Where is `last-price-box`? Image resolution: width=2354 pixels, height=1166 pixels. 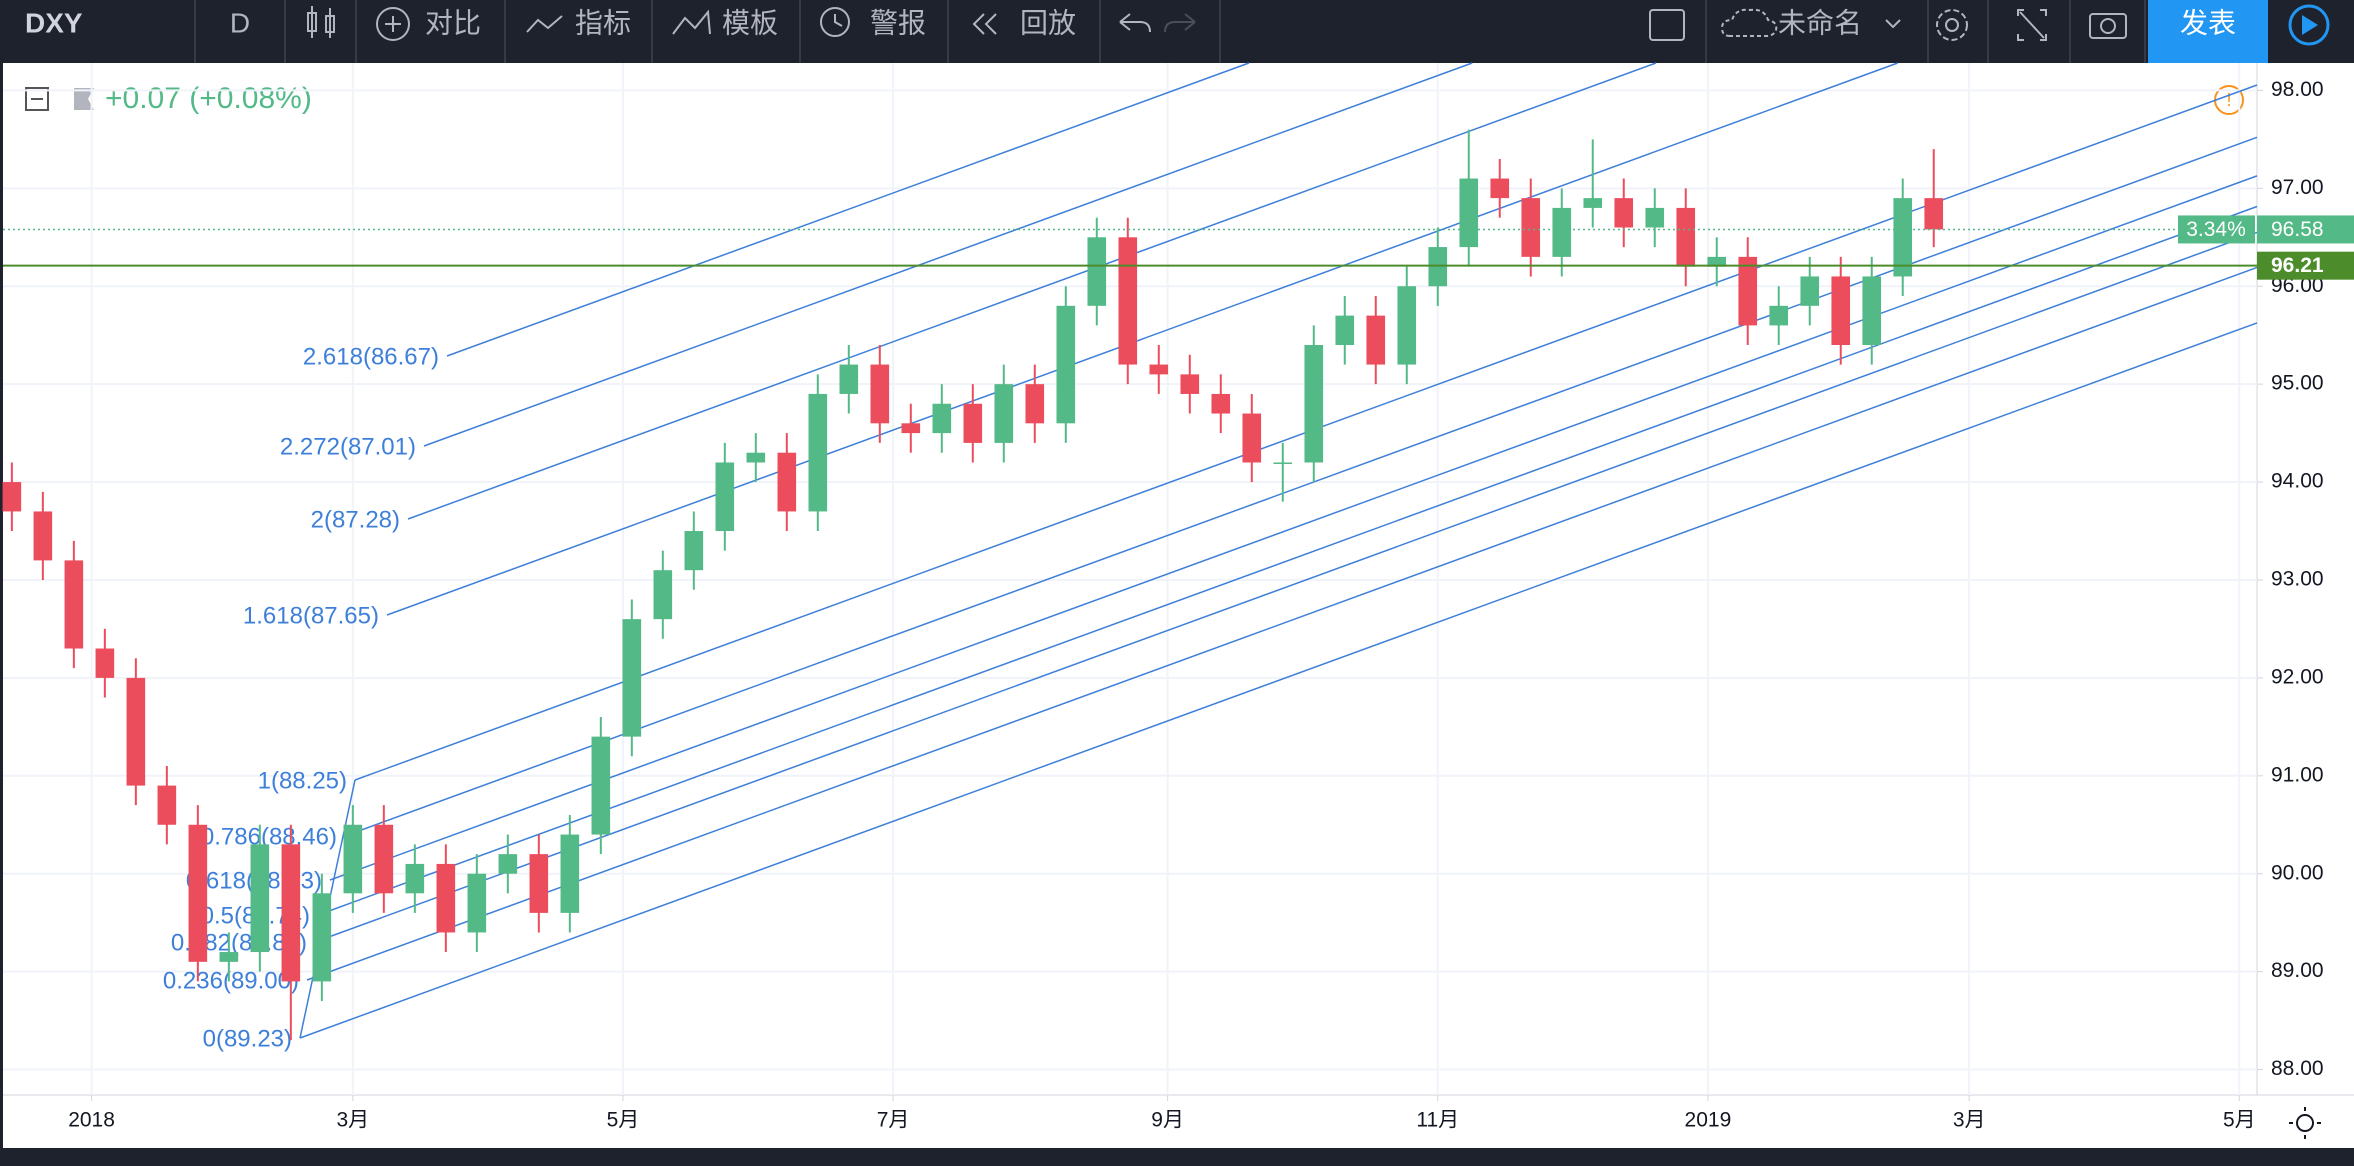
last-price-box is located at coordinates (2305, 229).